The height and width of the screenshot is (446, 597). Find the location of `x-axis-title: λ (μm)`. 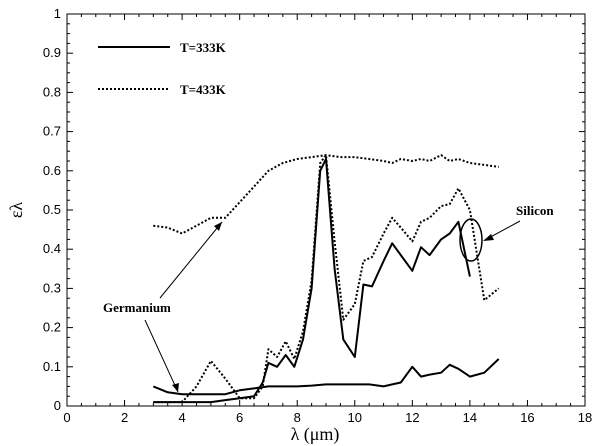

x-axis-title: λ (μm) is located at coordinates (315, 434).